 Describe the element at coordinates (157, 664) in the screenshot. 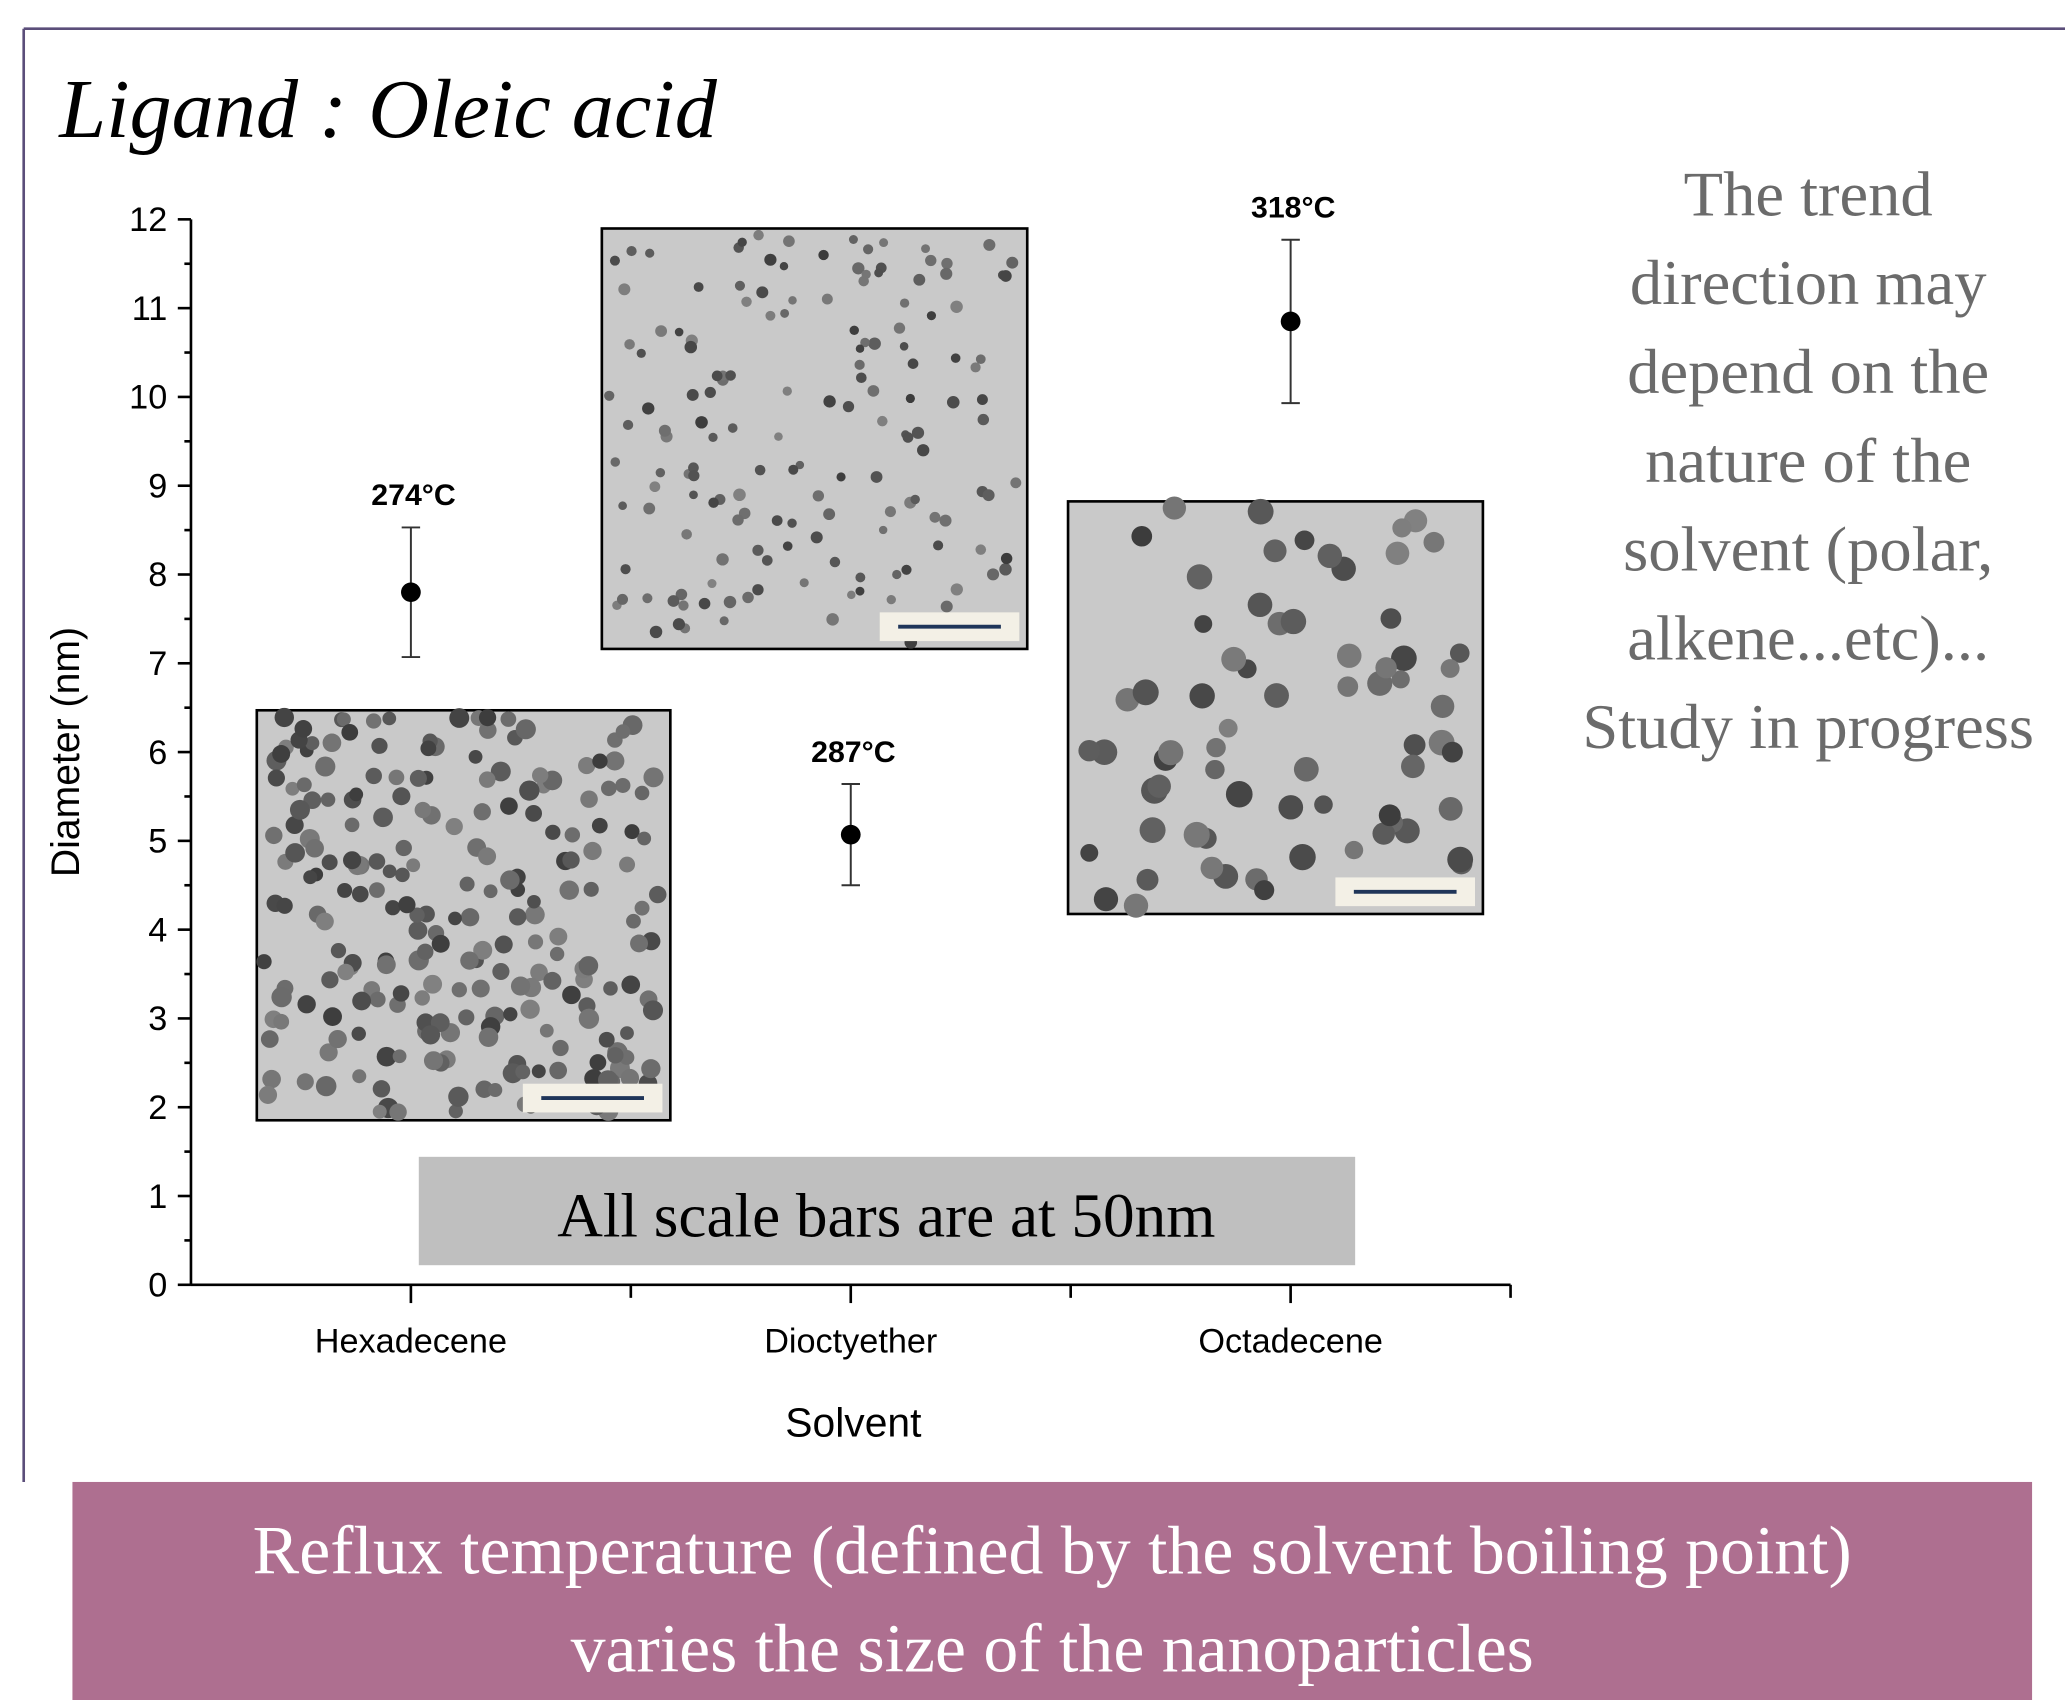

I see `y-tick-label: 7` at that location.